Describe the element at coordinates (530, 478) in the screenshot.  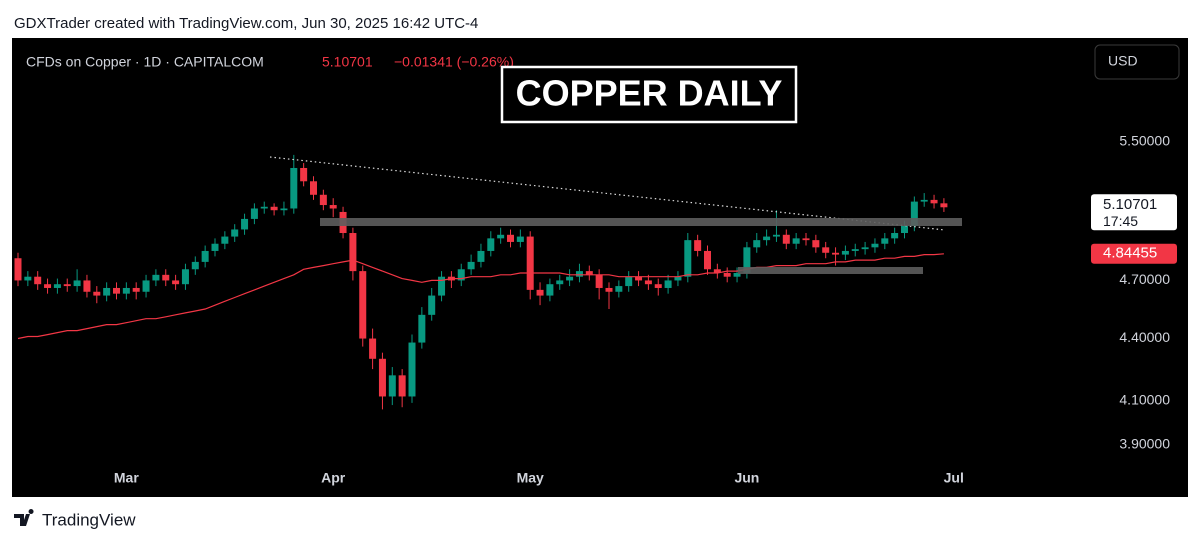
I see `x-tick-label: May` at that location.